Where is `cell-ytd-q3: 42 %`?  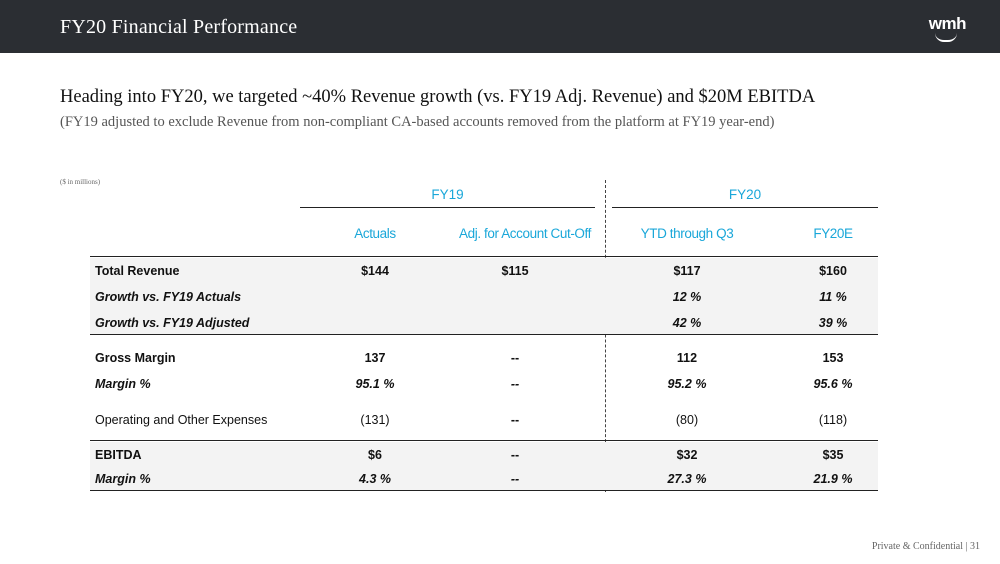
cell-ytd-q3: 42 % is located at coordinates (687, 323).